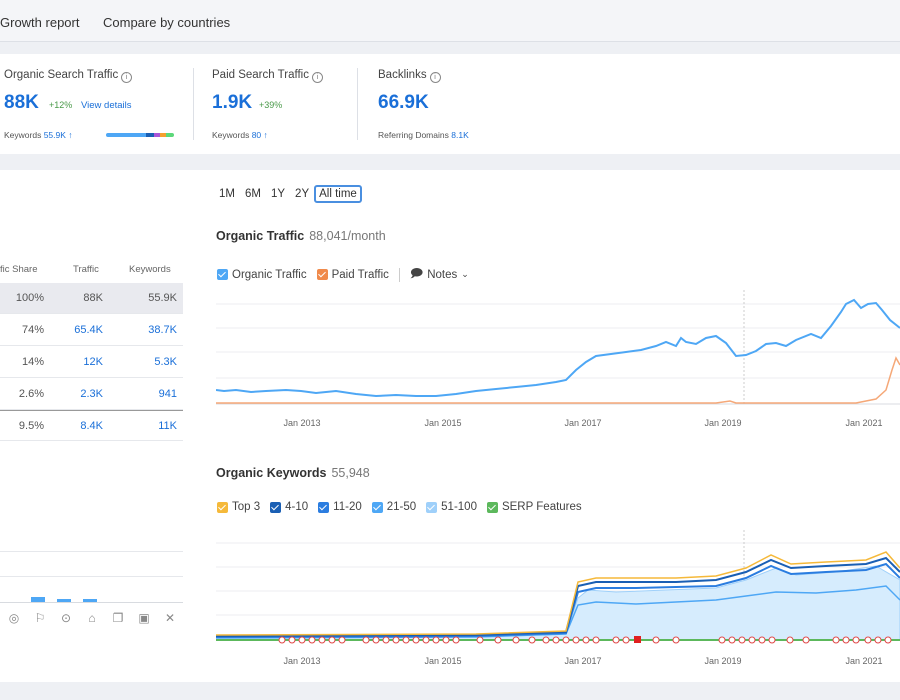  Describe the element at coordinates (252, 194) in the screenshot. I see `range-6m: 6M` at that location.